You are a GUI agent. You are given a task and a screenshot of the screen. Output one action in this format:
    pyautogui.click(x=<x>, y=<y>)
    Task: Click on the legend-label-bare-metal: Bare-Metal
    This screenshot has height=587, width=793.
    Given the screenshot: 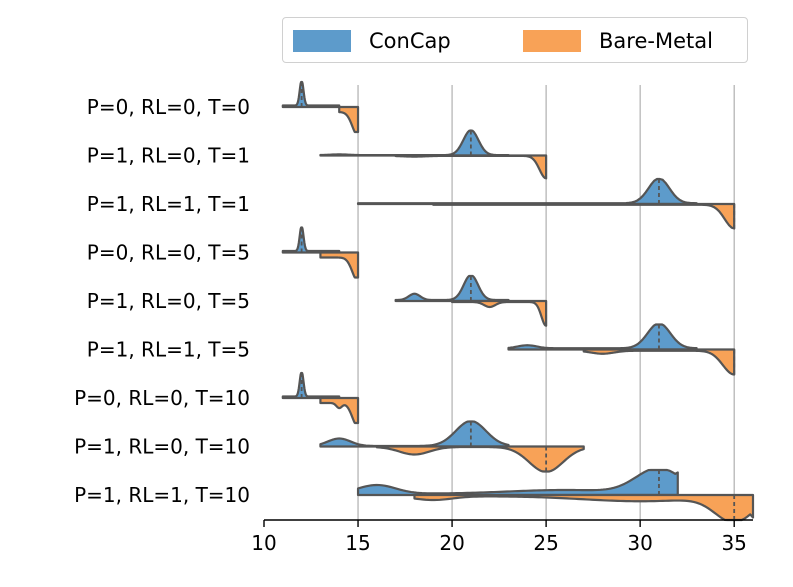 What is the action you would take?
    pyautogui.click(x=656, y=41)
    